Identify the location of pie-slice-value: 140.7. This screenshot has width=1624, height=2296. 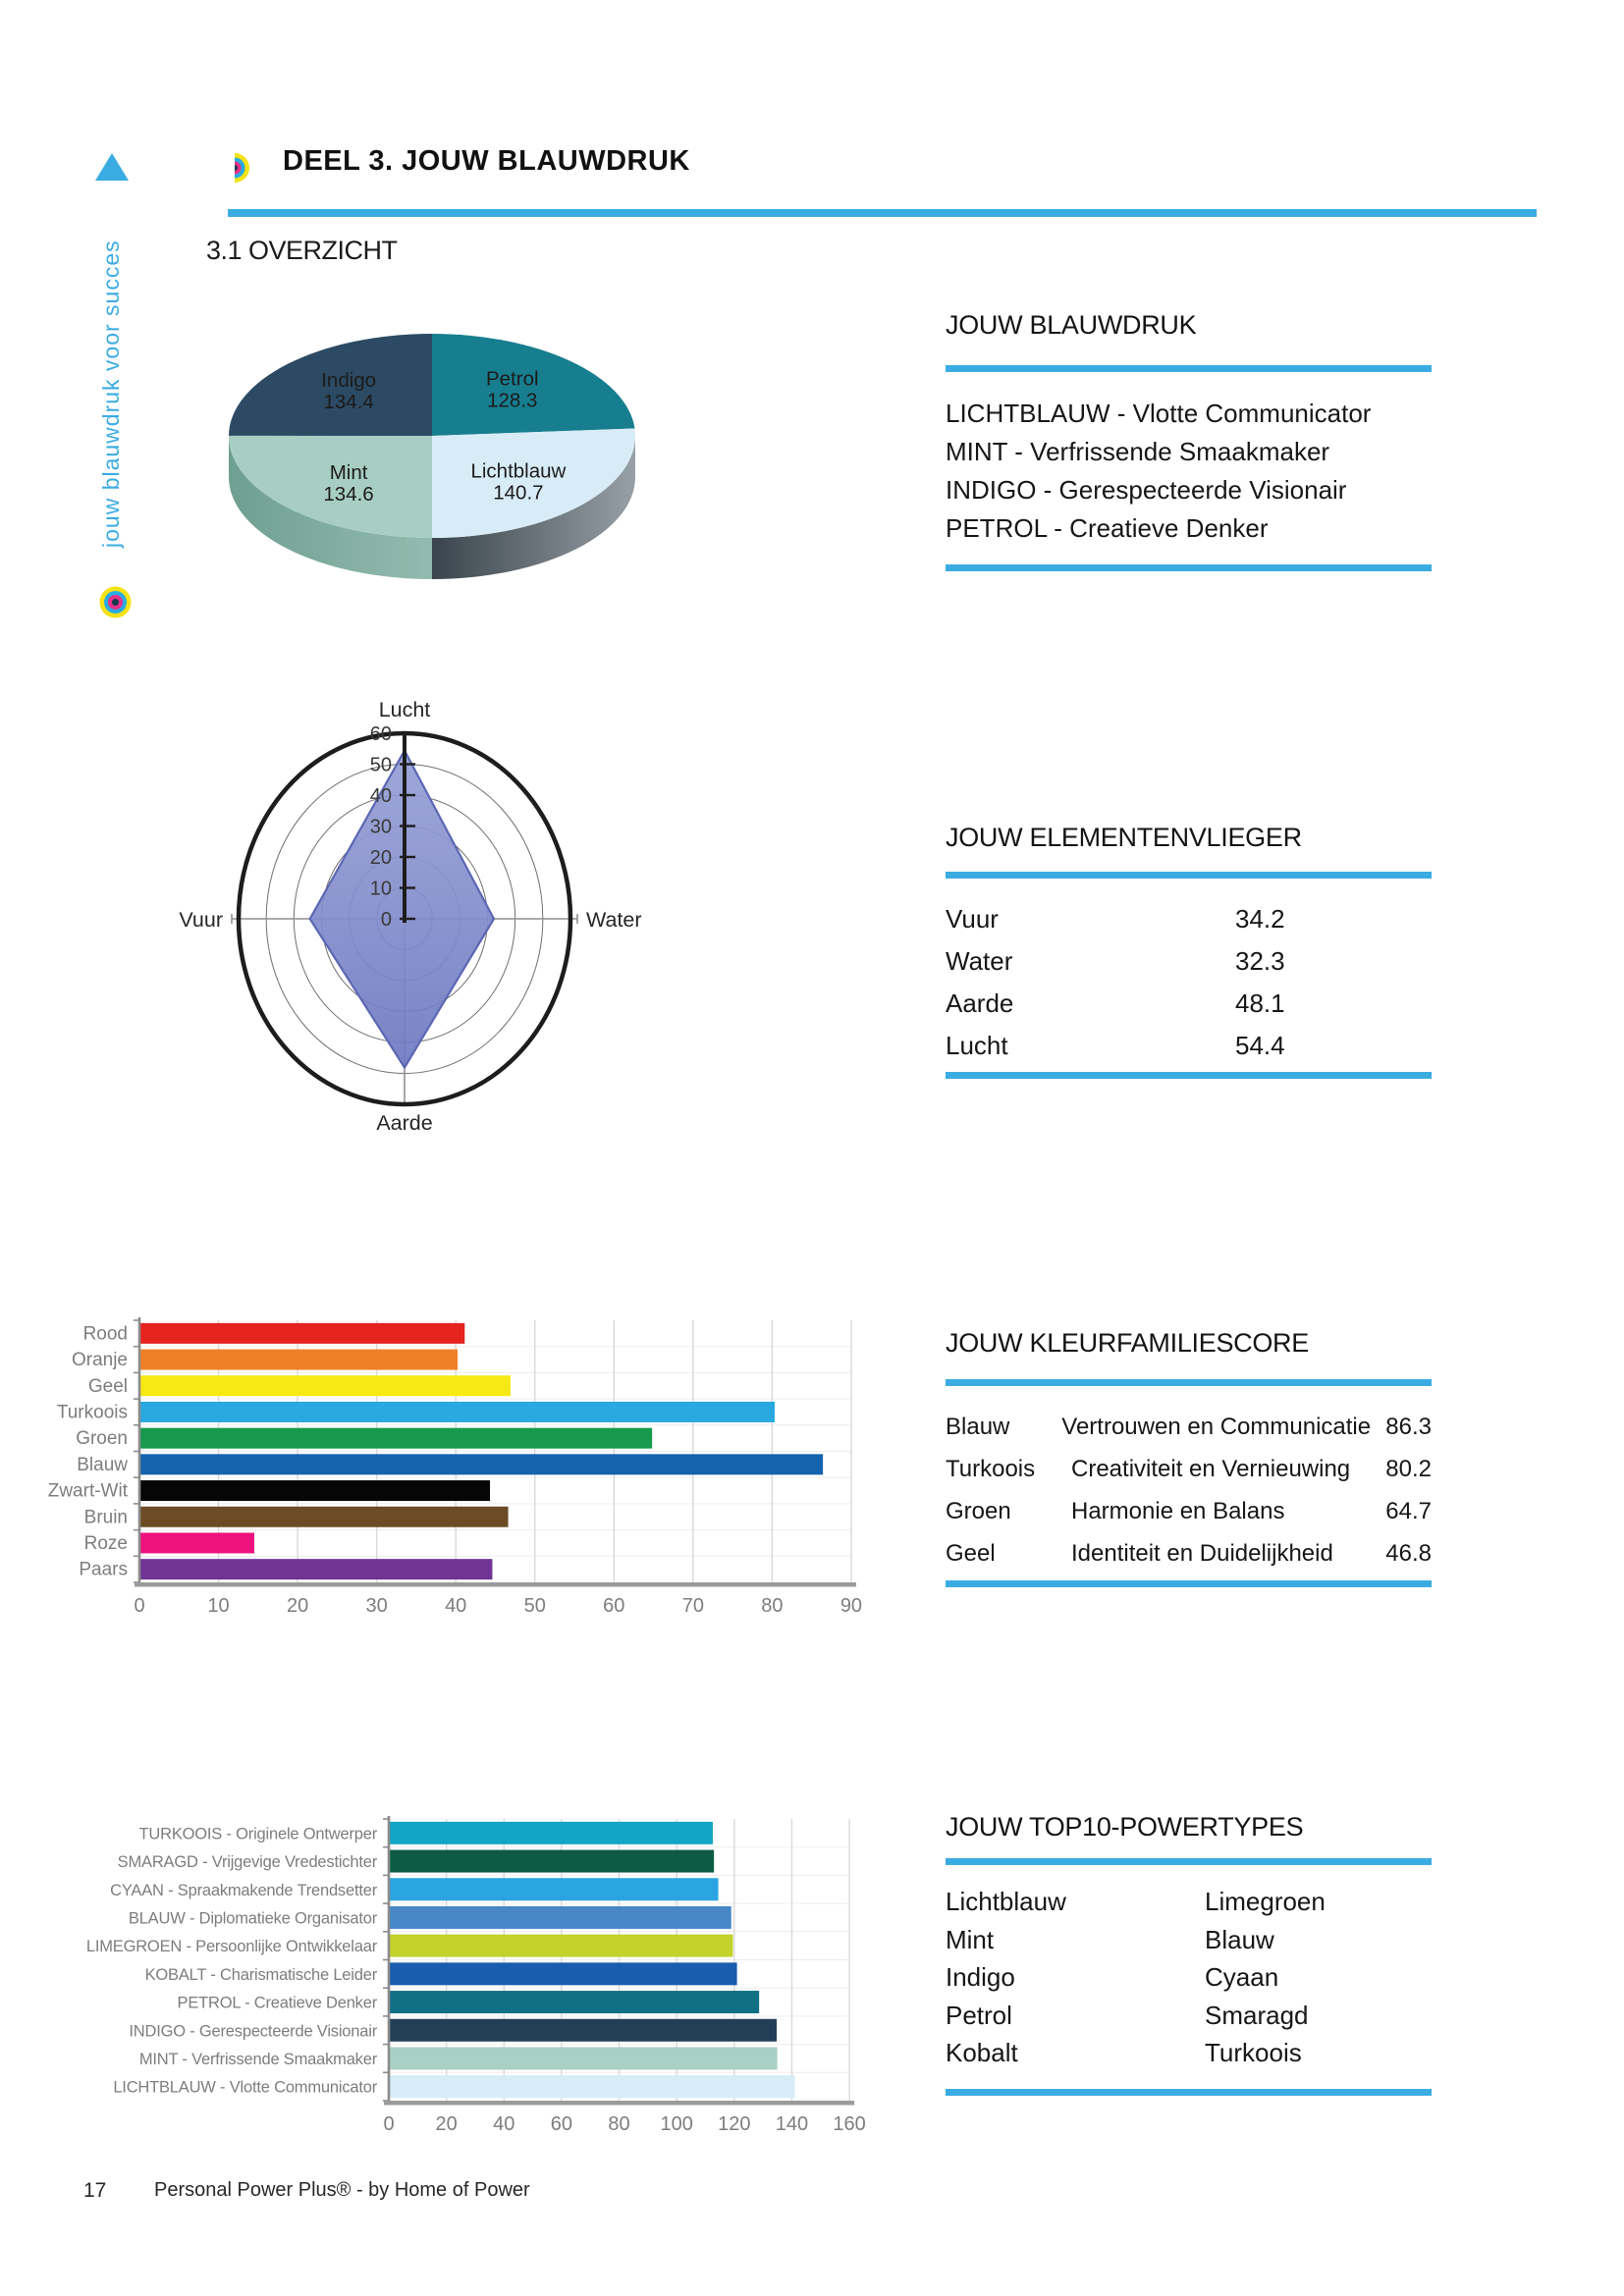
(518, 493).